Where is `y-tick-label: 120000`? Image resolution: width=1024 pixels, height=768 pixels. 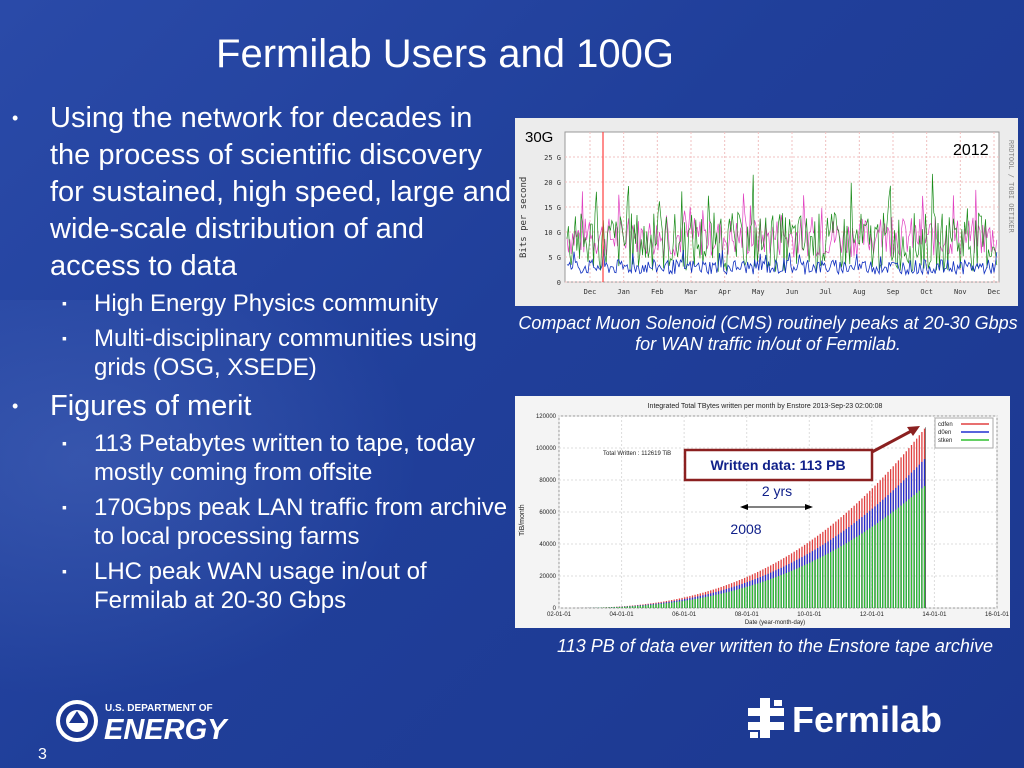
y-tick-label: 120000 is located at coordinates (546, 417).